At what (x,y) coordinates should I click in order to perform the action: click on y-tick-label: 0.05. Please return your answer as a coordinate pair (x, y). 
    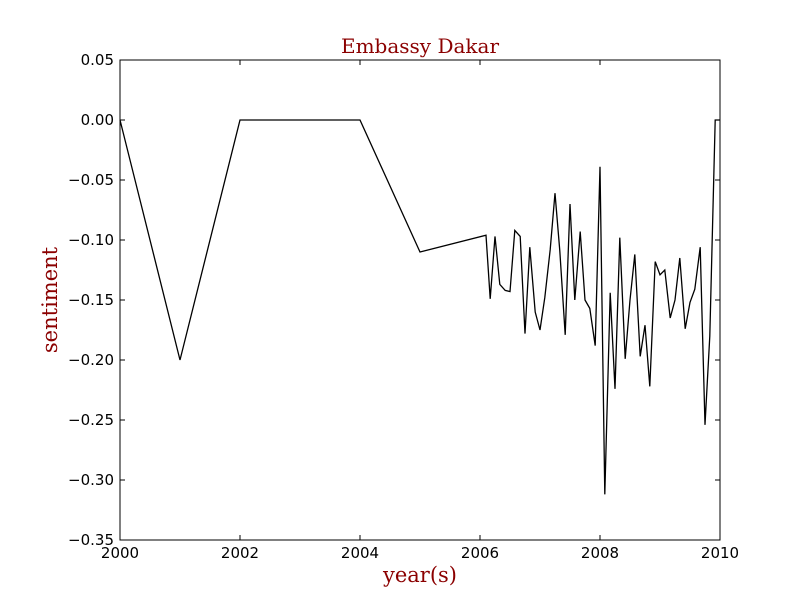
    Looking at the image, I should click on (97, 60).